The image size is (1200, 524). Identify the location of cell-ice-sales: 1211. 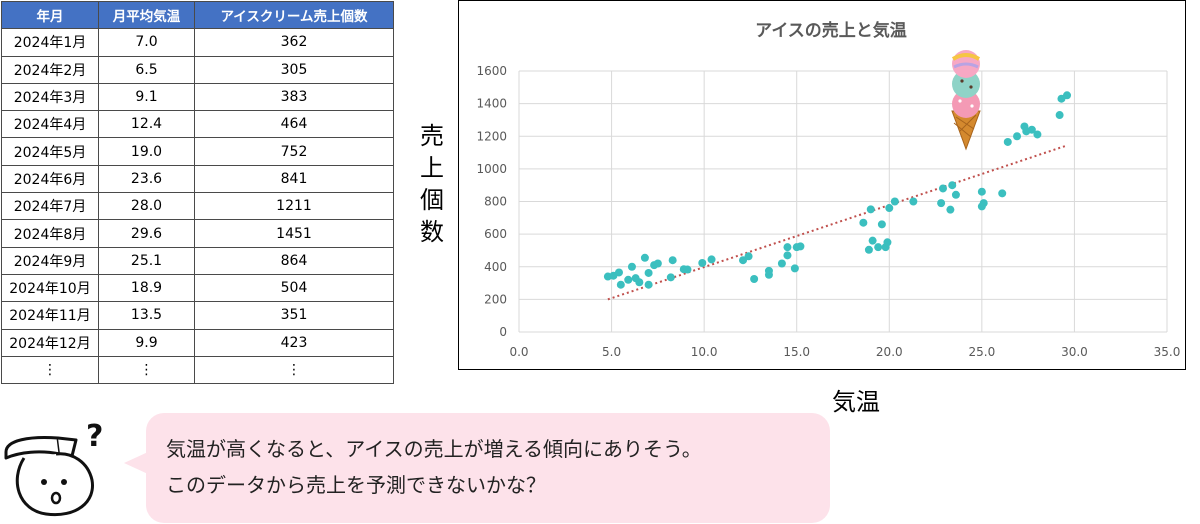
(294, 206).